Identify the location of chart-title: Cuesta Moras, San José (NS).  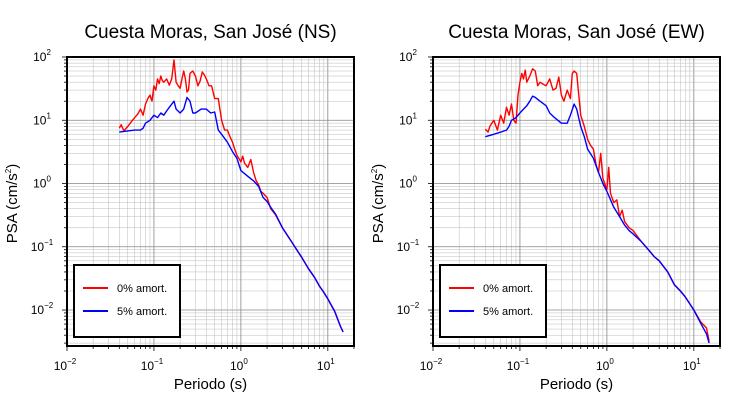
(210, 32).